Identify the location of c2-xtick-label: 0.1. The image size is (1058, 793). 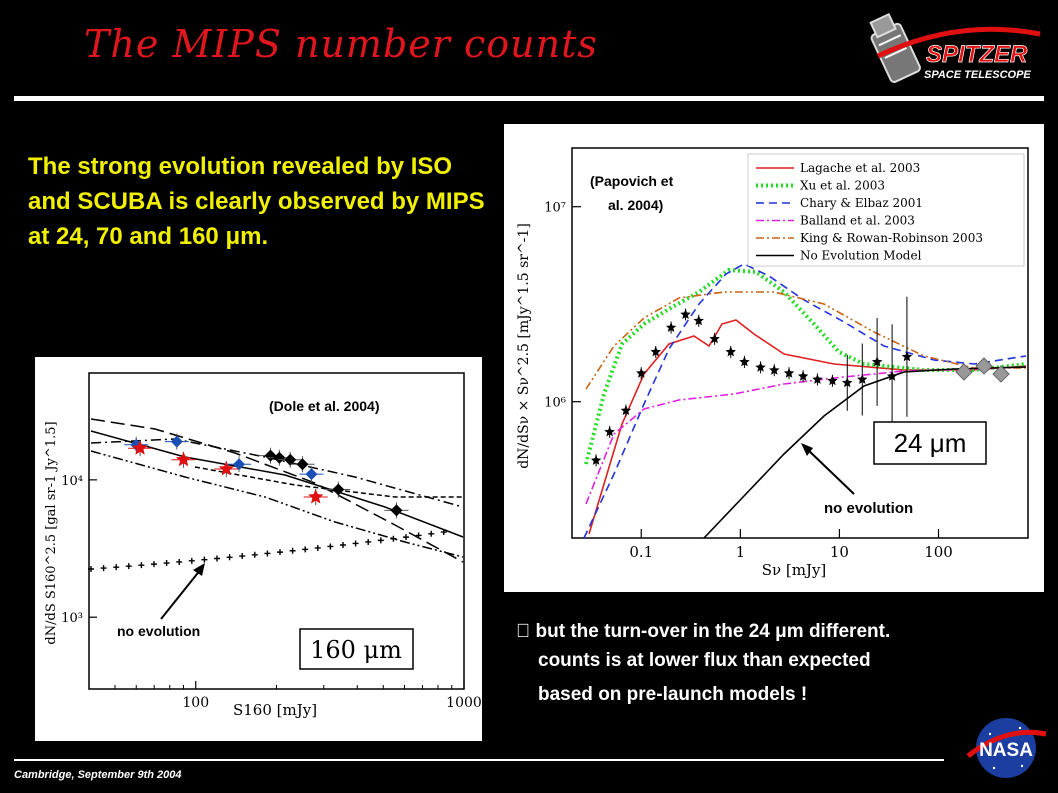
(641, 552).